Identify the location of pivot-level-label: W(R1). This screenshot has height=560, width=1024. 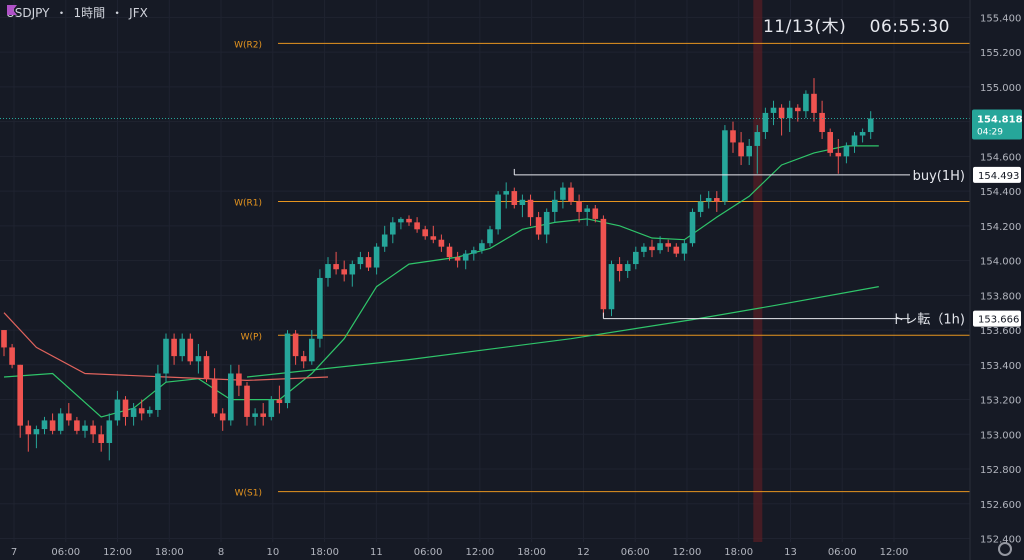
(248, 204).